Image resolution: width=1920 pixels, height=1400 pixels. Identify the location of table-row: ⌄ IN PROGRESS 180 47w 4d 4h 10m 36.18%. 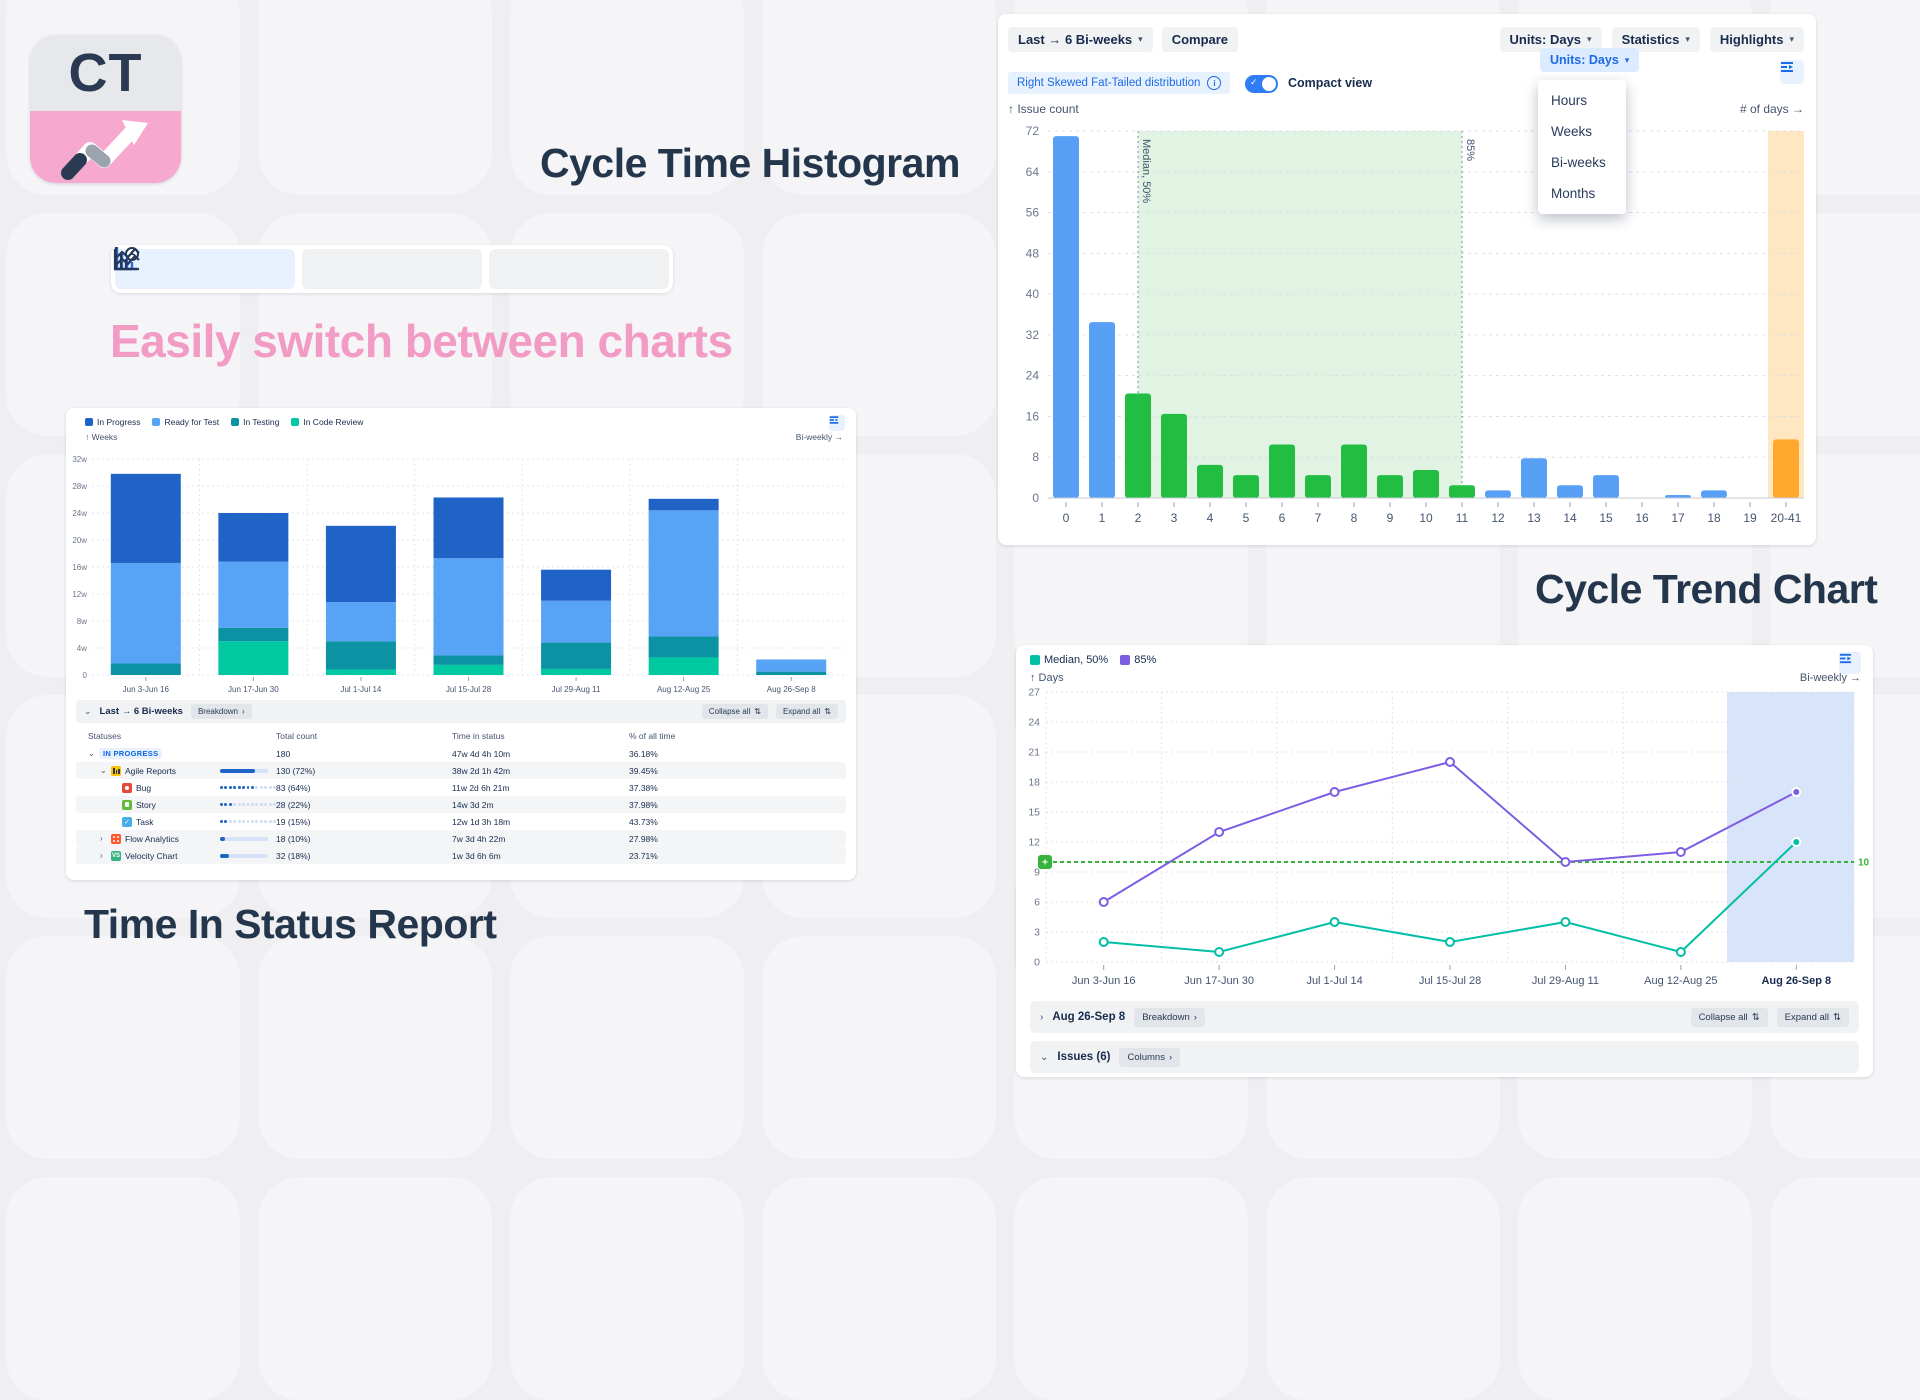
(461, 753).